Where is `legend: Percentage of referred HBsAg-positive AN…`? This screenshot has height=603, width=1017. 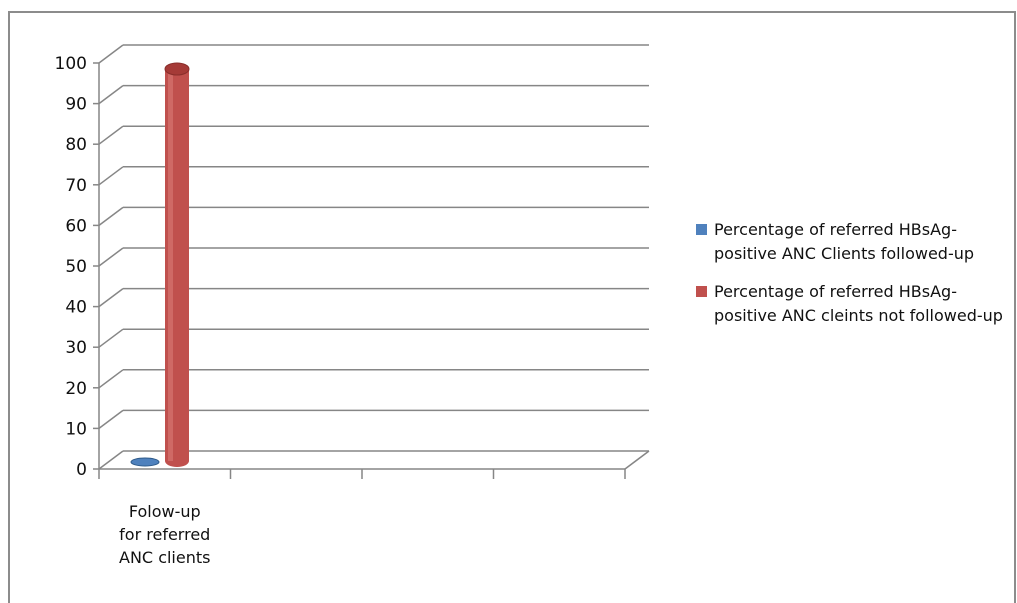
legend: Percentage of referred HBsAg-positive AN… is located at coordinates (854, 280).